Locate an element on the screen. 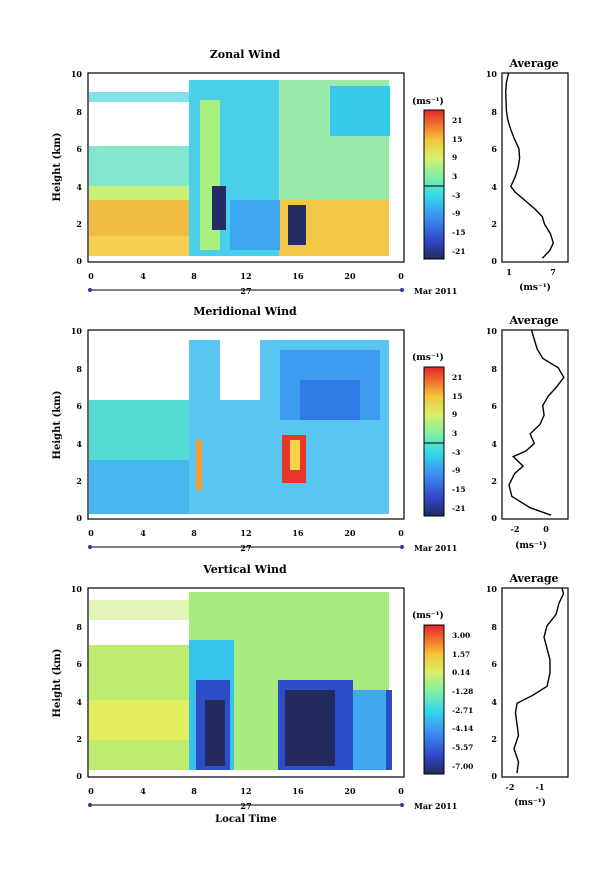 The image size is (616, 873). x-tick-label: -1 is located at coordinates (540, 787).